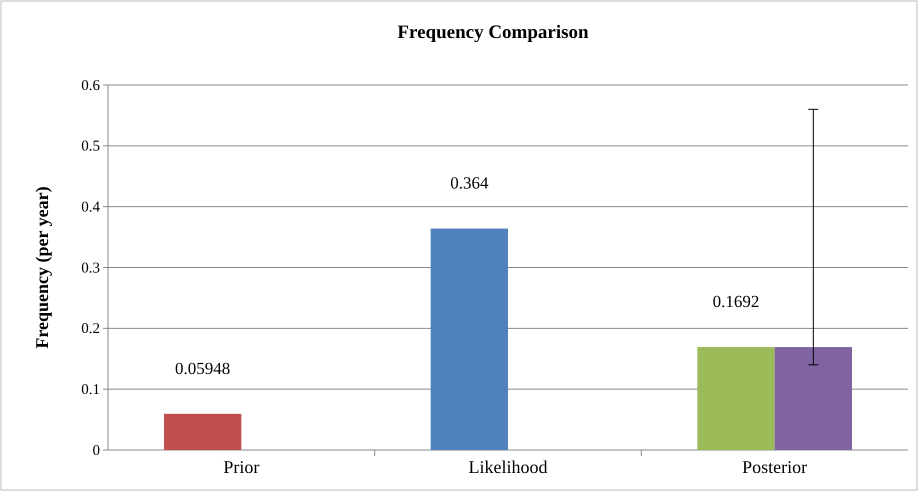 This screenshot has height=491, width=918. What do you see at coordinates (508, 466) in the screenshot?
I see `x-tick-label: Likelihood` at bounding box center [508, 466].